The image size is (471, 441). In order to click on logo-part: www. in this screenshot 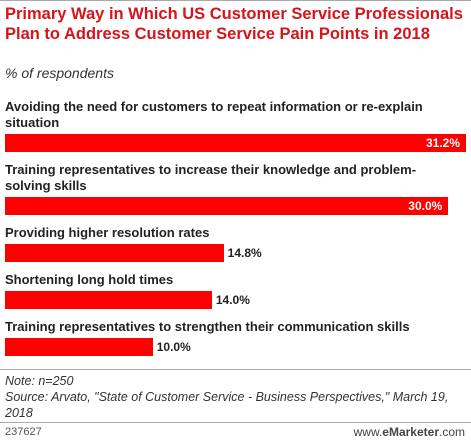, I will do `click(368, 432)`.